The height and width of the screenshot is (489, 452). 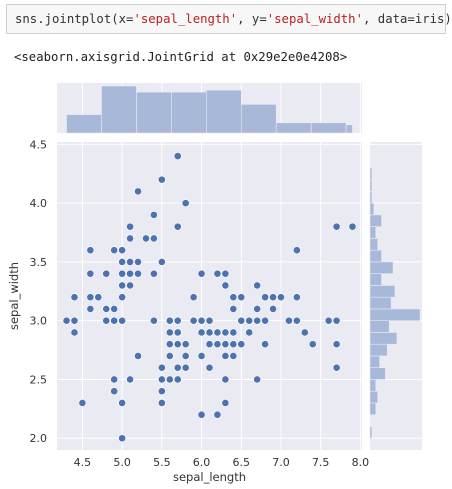 I want to click on y-tick-label: 3.0, so click(x=39, y=321).